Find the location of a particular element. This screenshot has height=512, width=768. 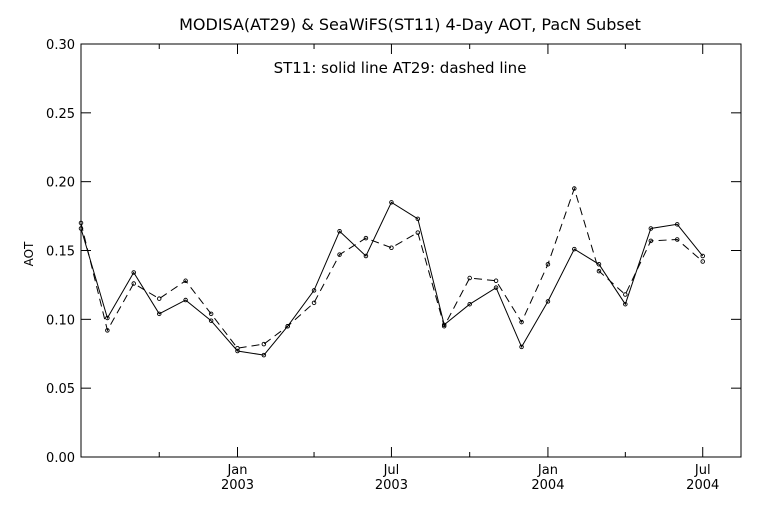

y-tick-label-0: 0.00 is located at coordinates (60, 458).